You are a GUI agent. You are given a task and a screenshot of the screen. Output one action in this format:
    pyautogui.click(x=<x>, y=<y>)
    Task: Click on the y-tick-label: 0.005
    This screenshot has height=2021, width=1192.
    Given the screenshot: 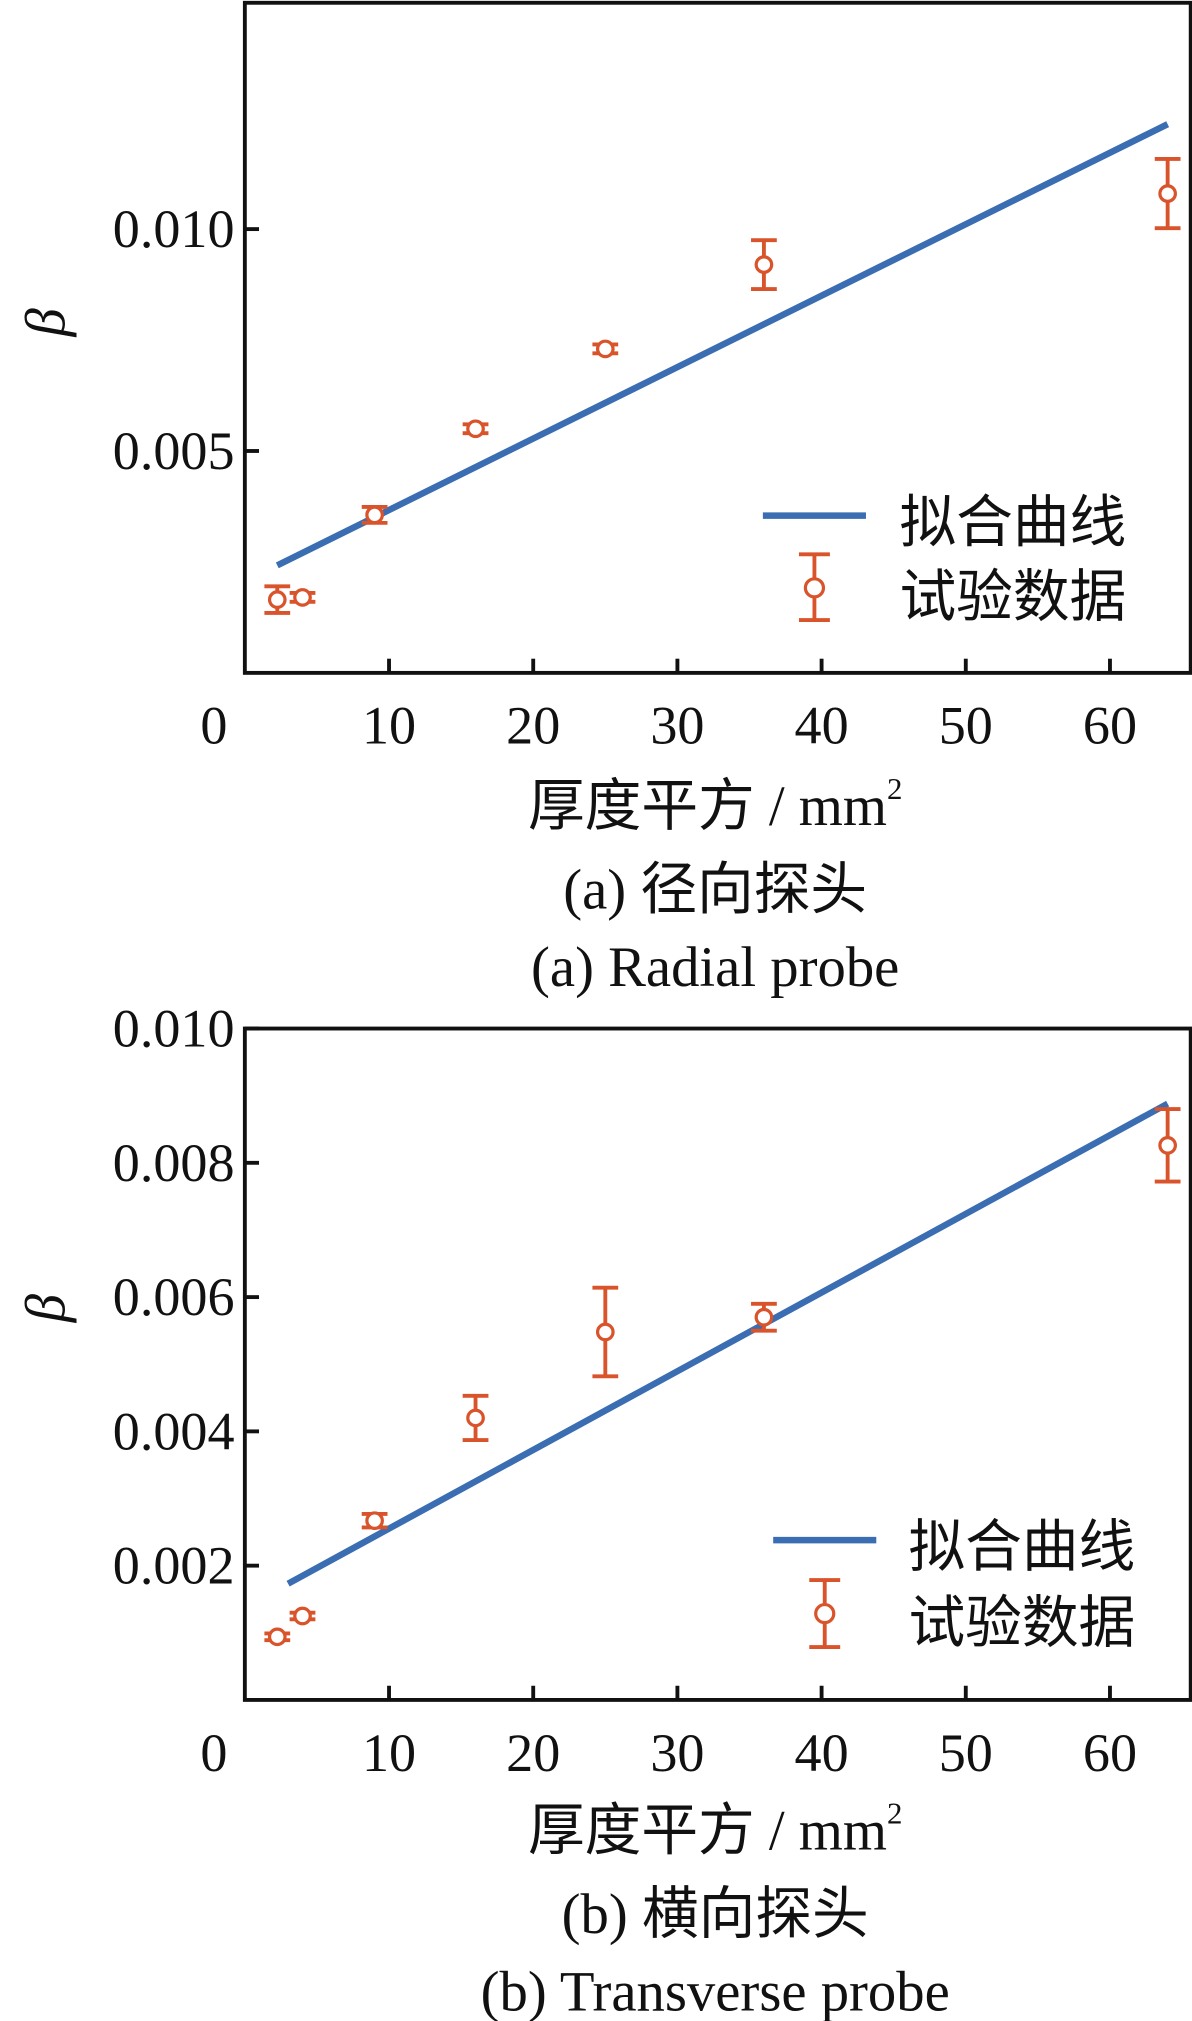 What is the action you would take?
    pyautogui.click(x=174, y=451)
    